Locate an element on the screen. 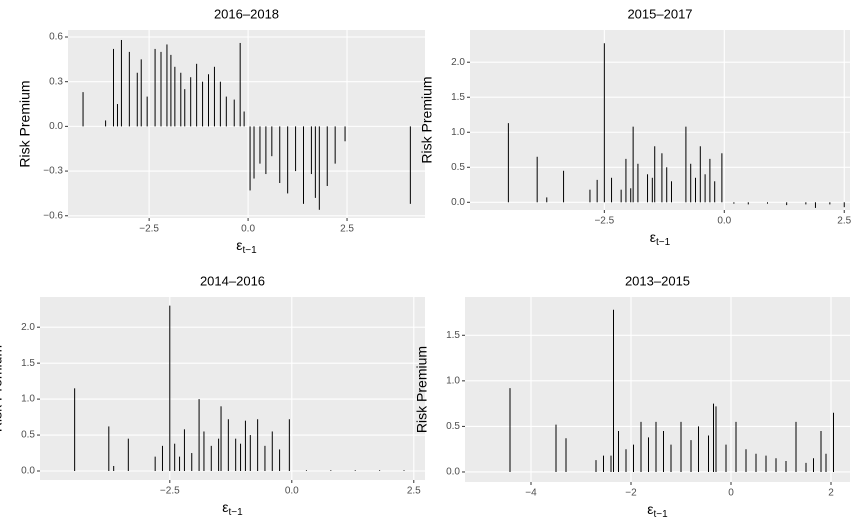  x-tick-label: −4 is located at coordinates (531, 493).